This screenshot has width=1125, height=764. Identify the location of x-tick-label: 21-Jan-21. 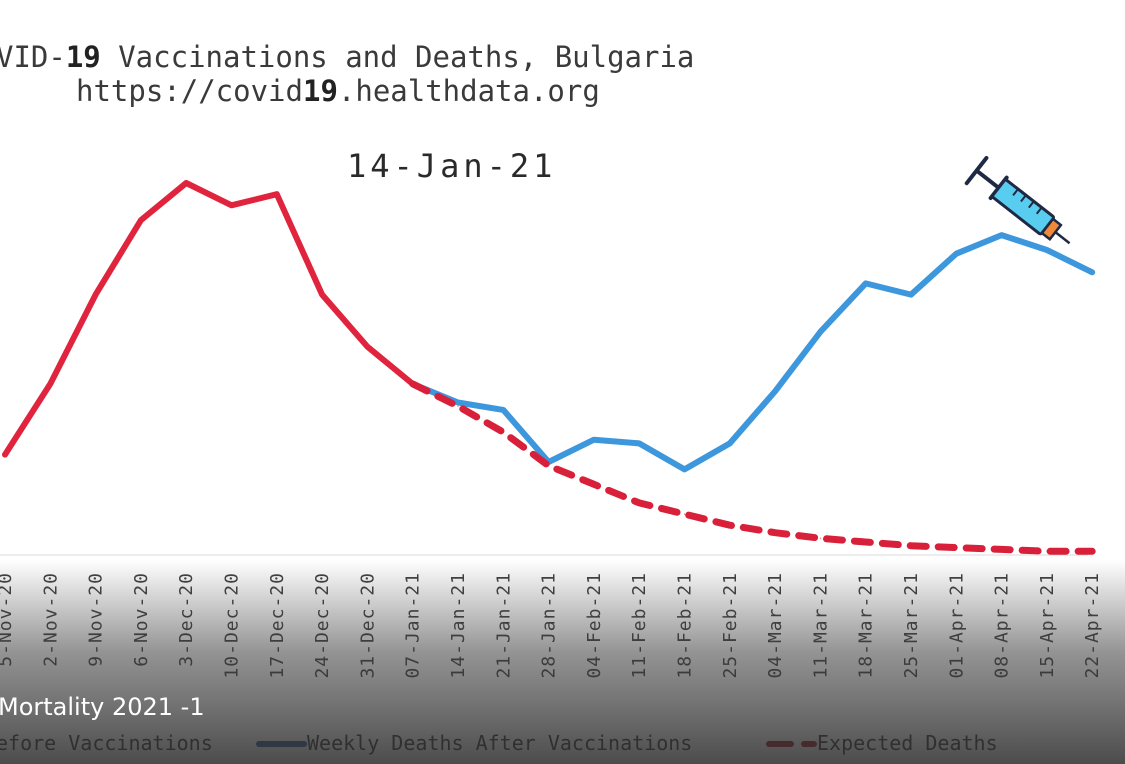
(503, 625).